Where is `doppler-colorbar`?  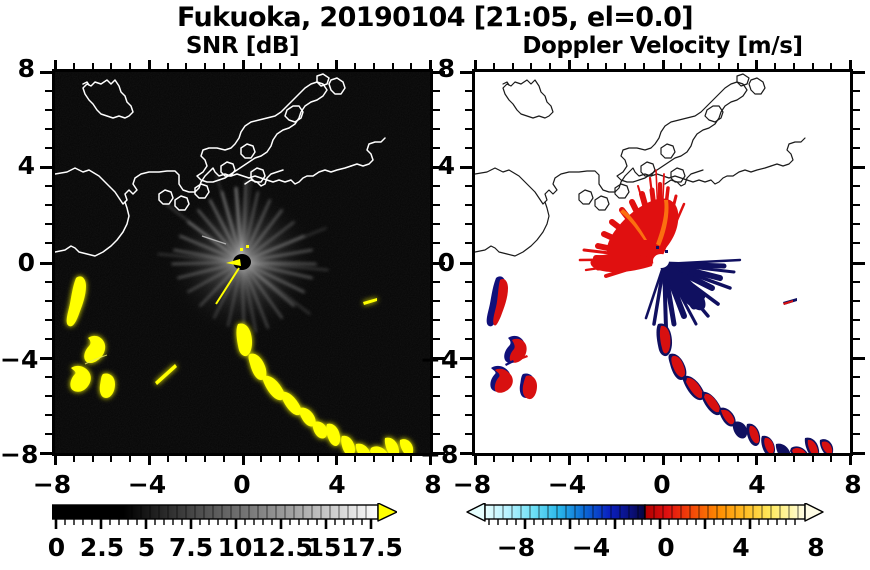
doppler-colorbar is located at coordinates (645, 516).